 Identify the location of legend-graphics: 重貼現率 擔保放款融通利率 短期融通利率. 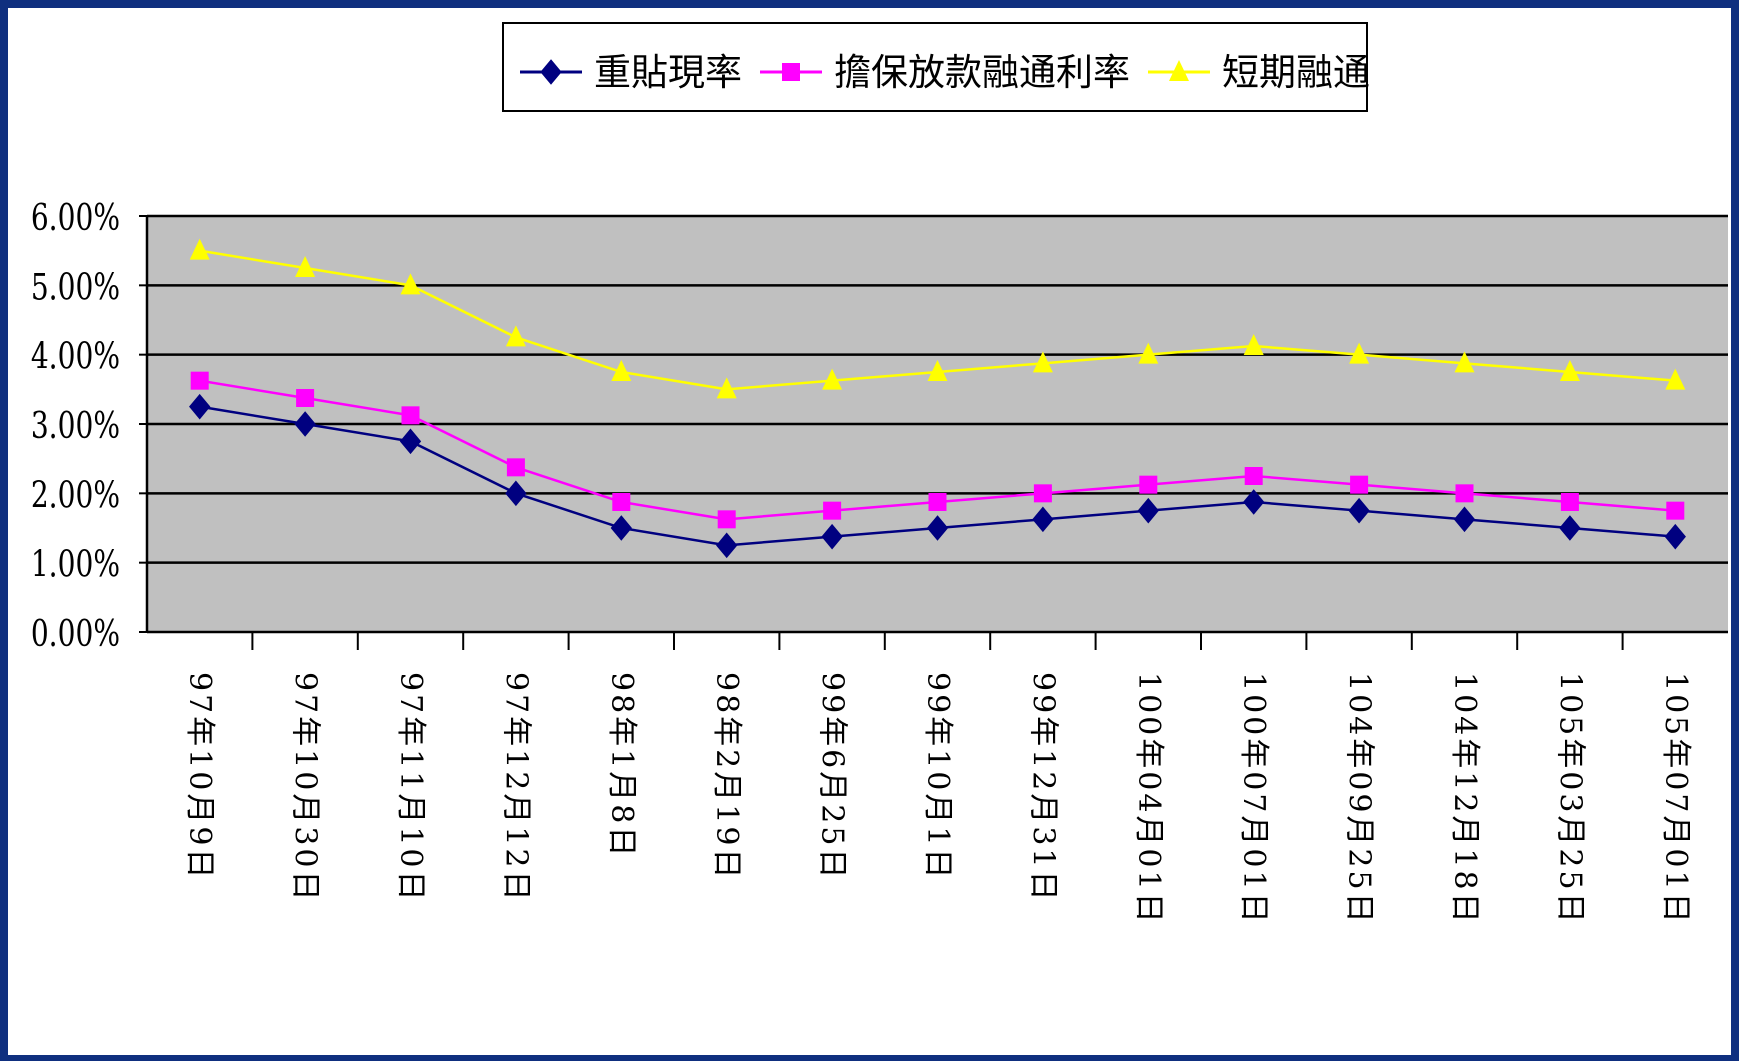
(945, 72).